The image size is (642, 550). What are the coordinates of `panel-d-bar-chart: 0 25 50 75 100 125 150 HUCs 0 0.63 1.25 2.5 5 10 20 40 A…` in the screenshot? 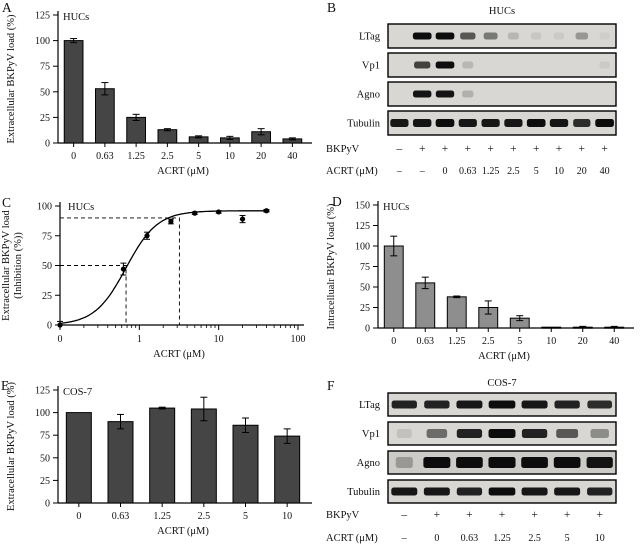 It's located at (480, 281).